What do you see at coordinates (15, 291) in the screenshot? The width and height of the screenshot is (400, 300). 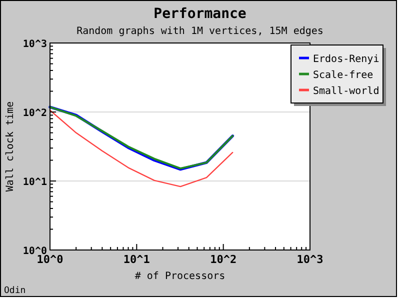 I see `text: Odin` at bounding box center [15, 291].